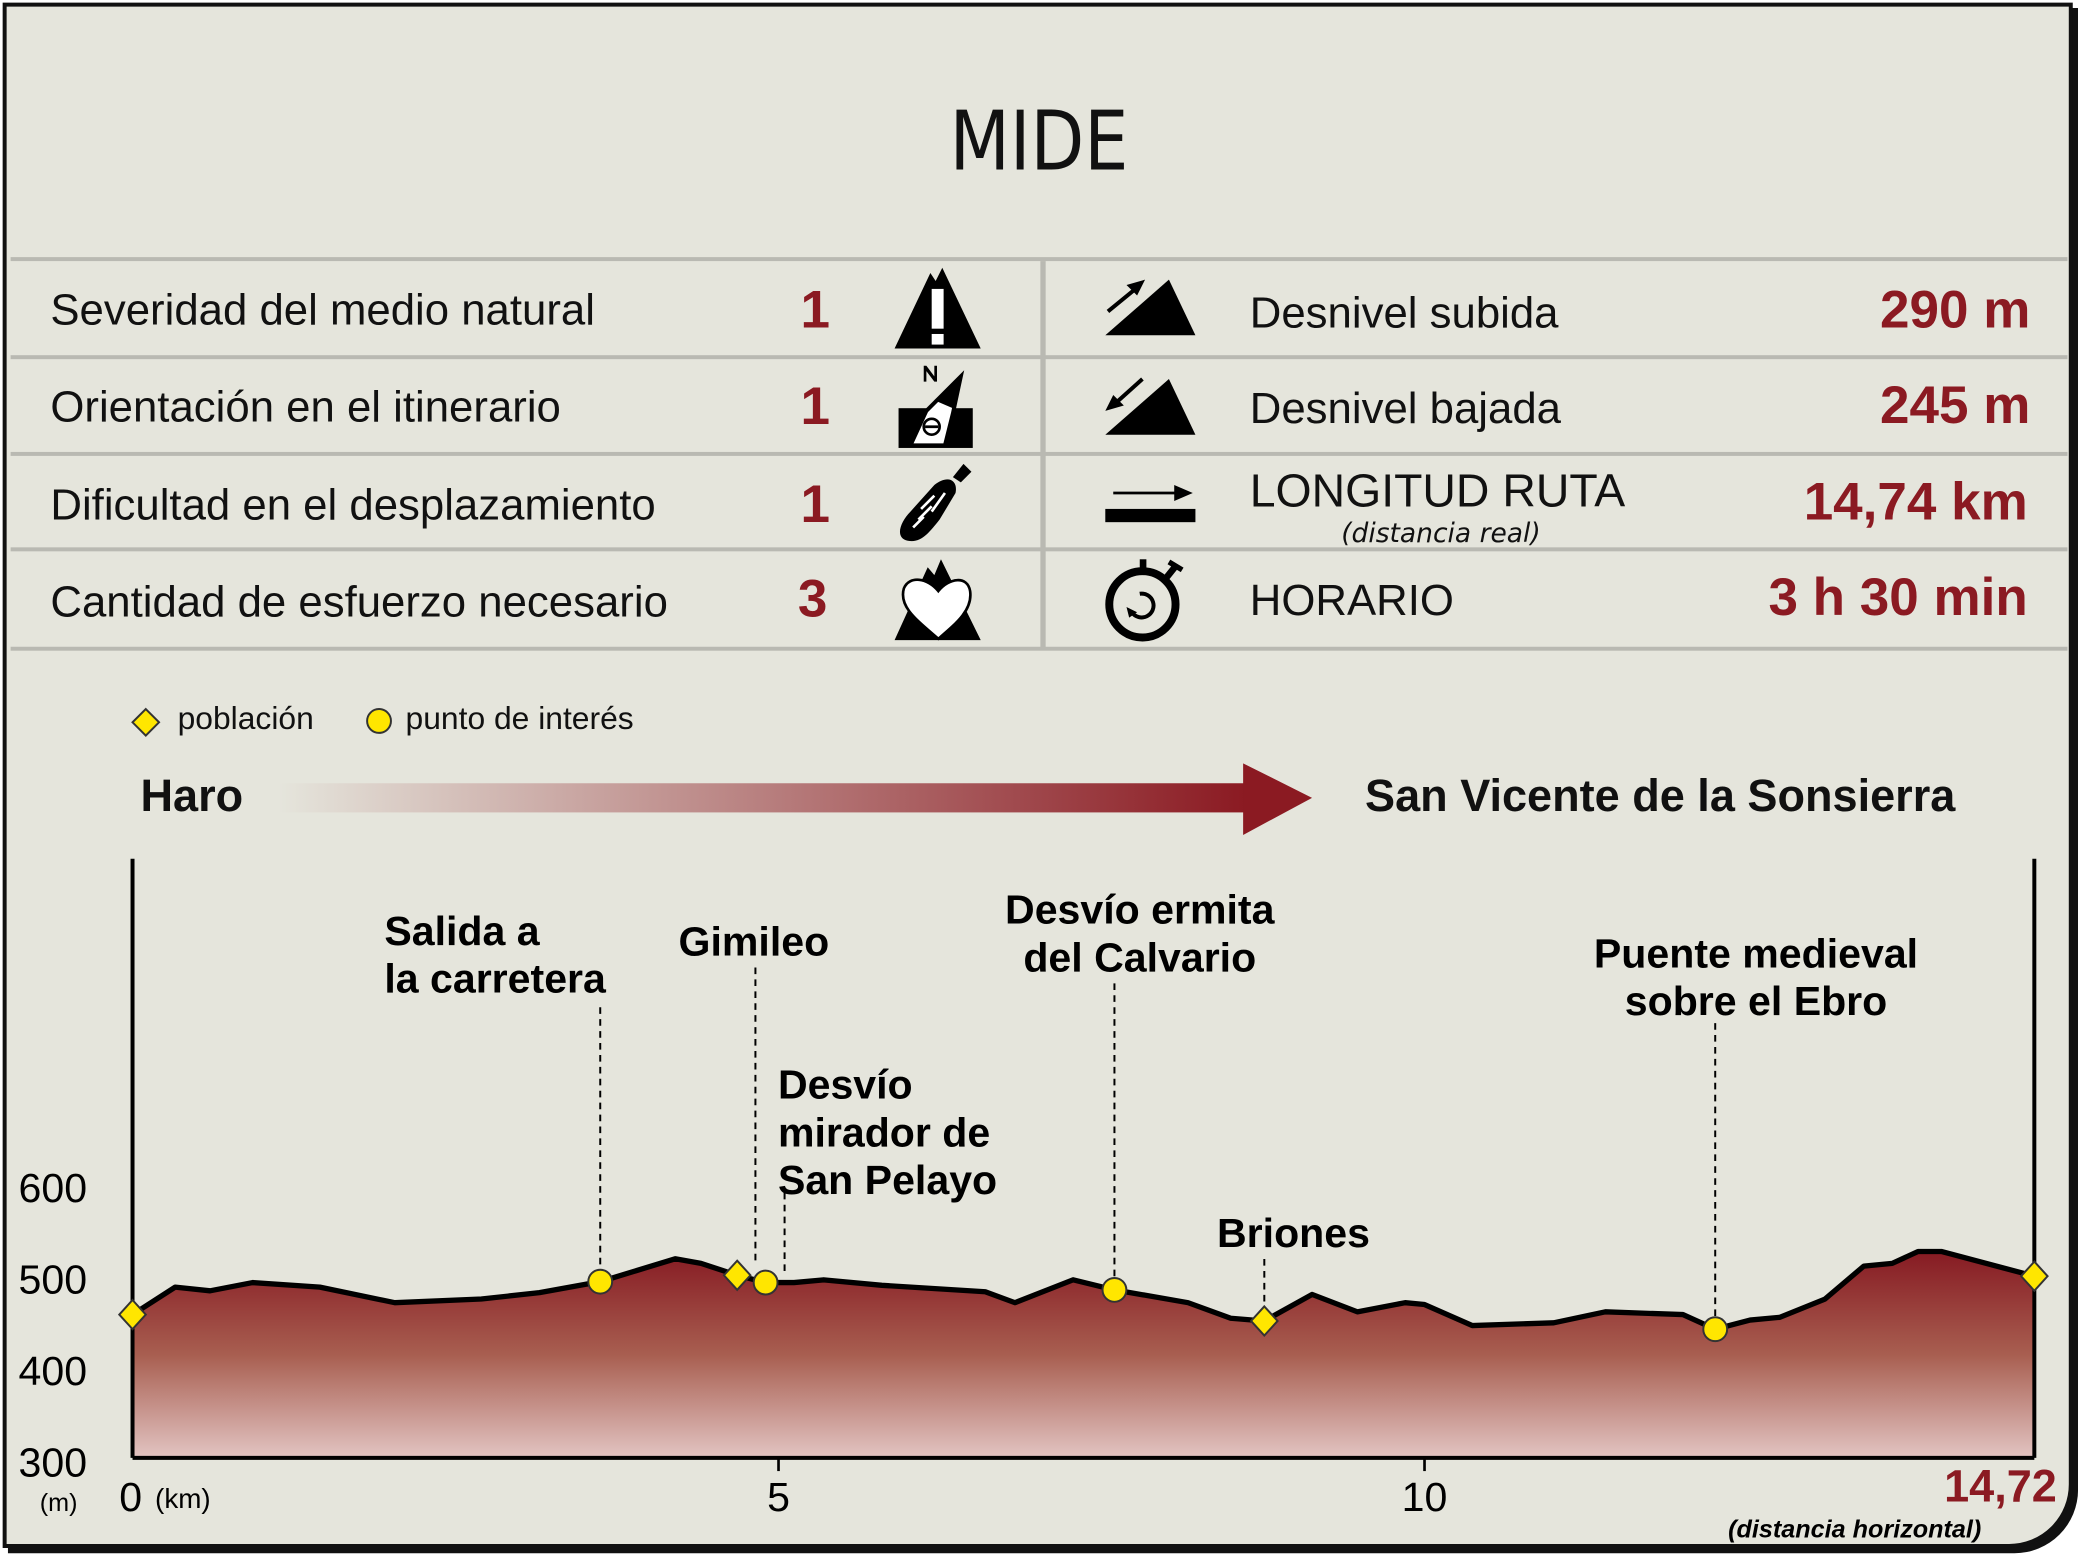 Image resolution: width=2078 pixels, height=1556 pixels. What do you see at coordinates (1083, 1354) in the screenshot?
I see `profile-area` at bounding box center [1083, 1354].